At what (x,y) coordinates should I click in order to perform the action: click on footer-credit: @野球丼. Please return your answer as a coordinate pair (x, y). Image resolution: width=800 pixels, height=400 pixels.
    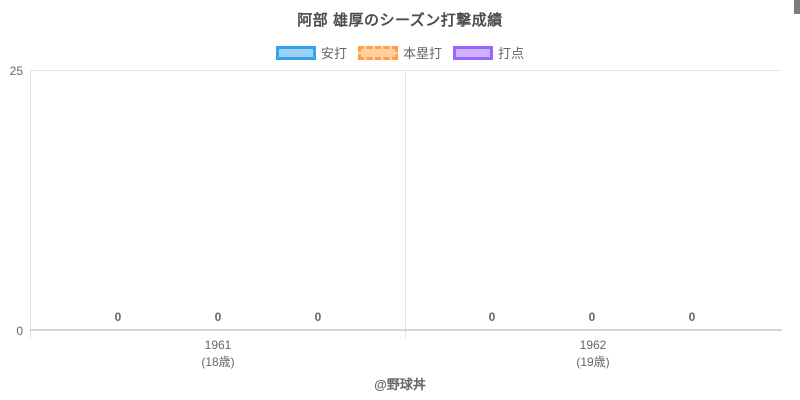
    Looking at the image, I should click on (400, 384).